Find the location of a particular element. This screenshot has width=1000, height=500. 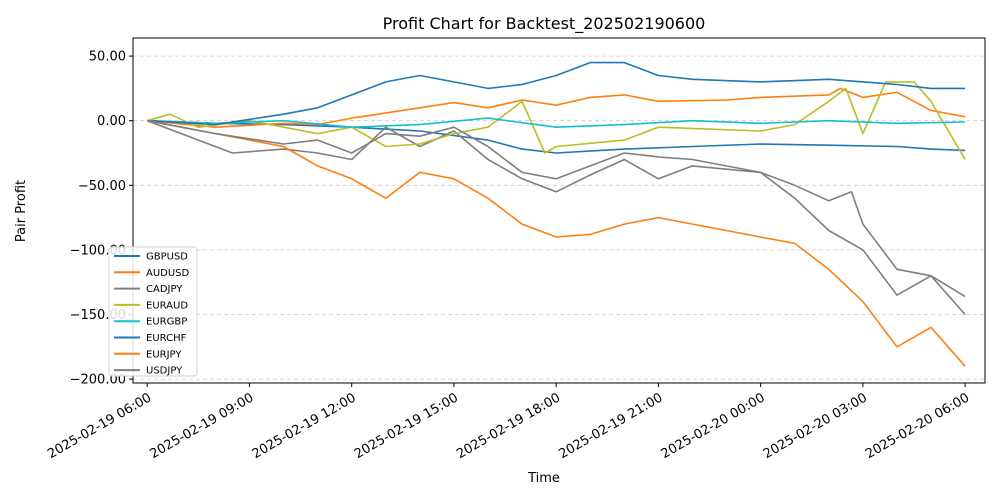

series-line-eurgbp is located at coordinates (556, 122).